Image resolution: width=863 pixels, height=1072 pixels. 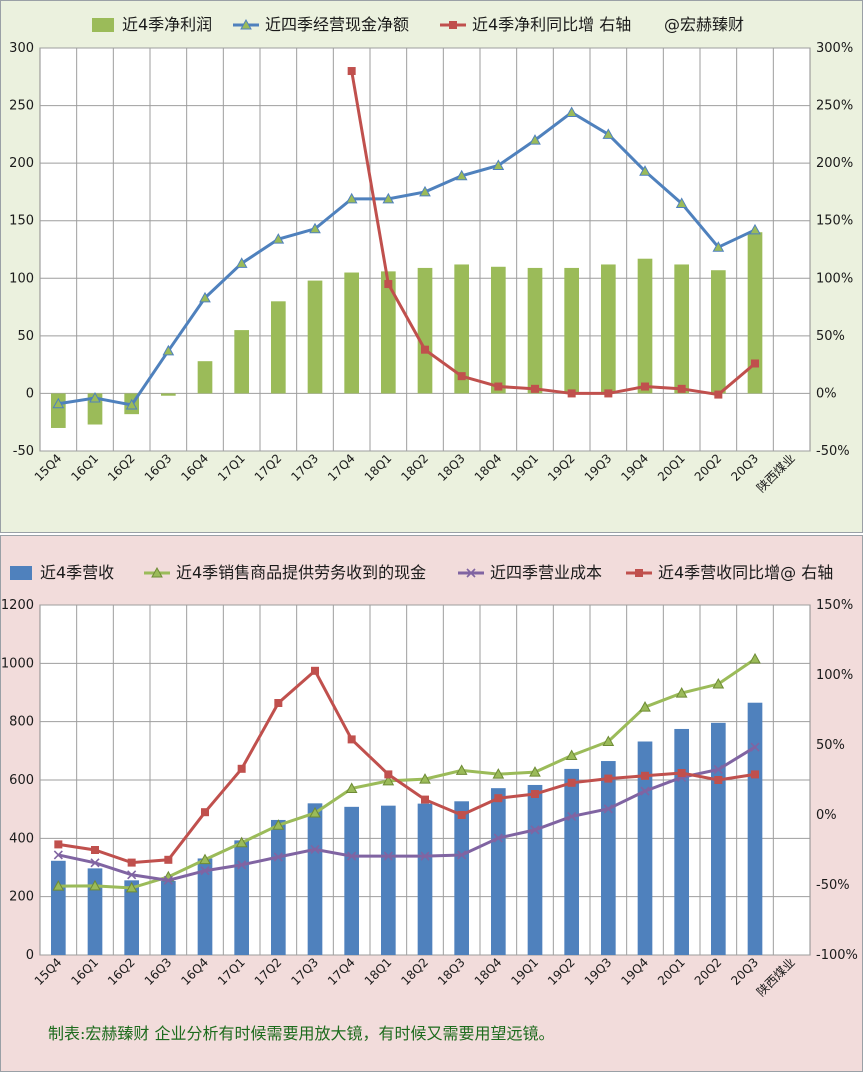 I want to click on y-tick-label: 200, so click(x=21, y=897).